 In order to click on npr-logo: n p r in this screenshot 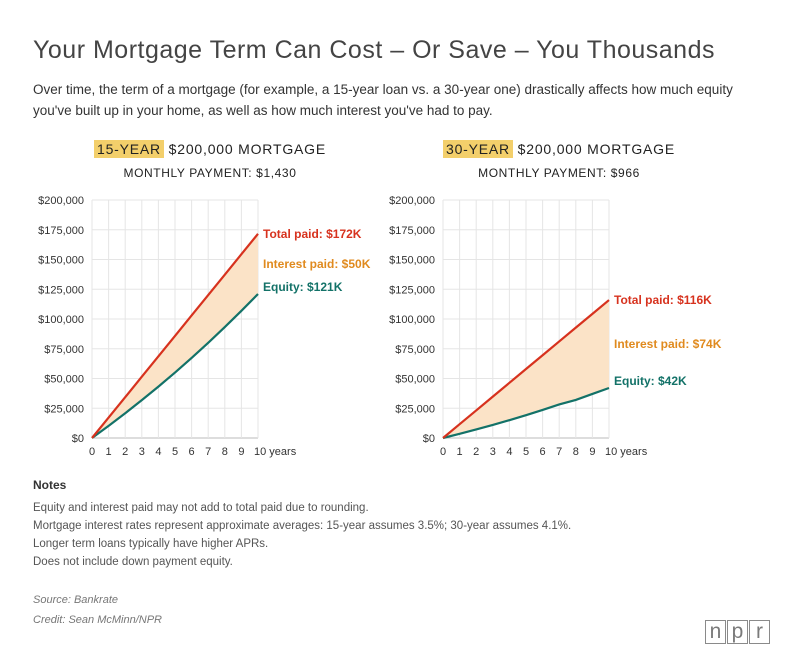, I will do `click(737, 632)`.